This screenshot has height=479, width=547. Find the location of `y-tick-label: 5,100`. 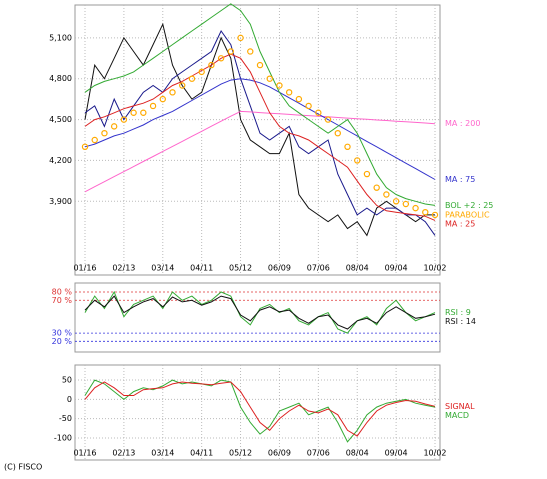

y-tick-label: 5,100 is located at coordinates (60, 37).